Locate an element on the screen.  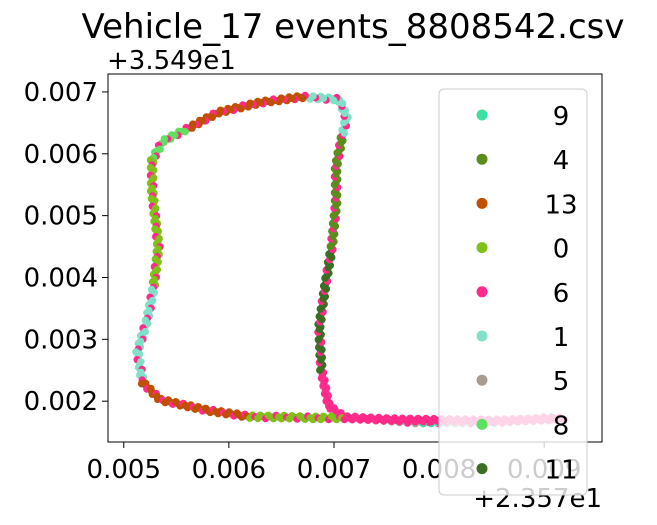
y-tick-label: 0.002 is located at coordinates (61, 402).